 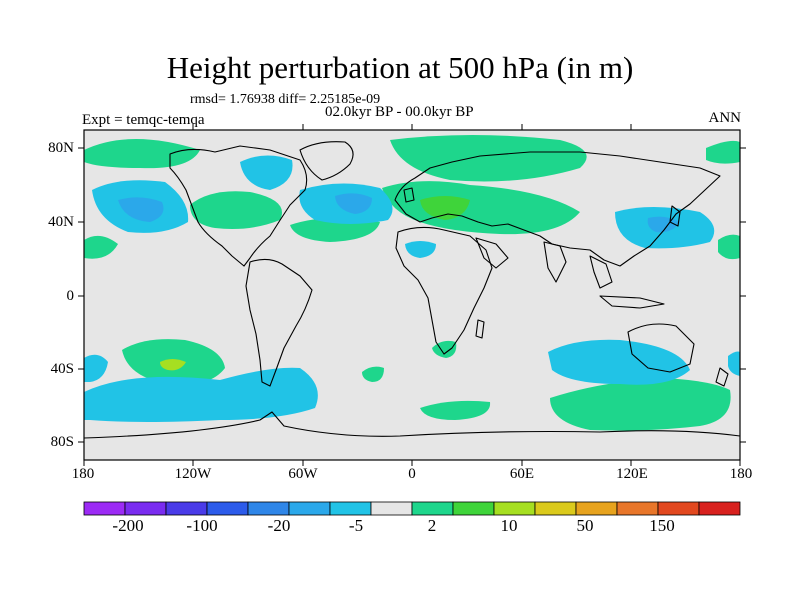 I want to click on plot-title: Height perturbation at 500 hPa (in m), so click(x=400, y=67).